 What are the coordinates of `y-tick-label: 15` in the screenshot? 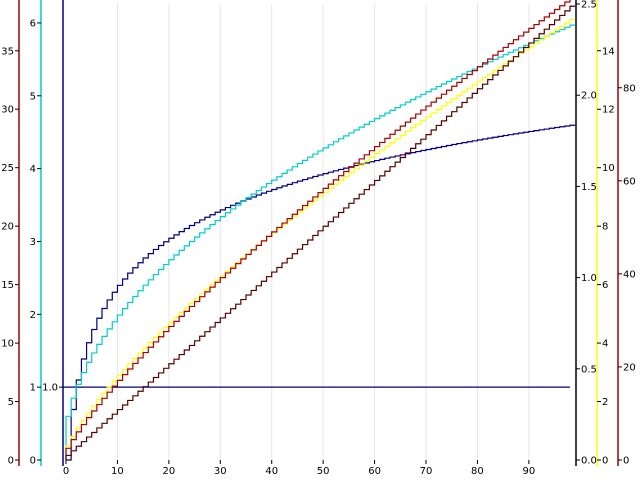 It's located at (7, 285).